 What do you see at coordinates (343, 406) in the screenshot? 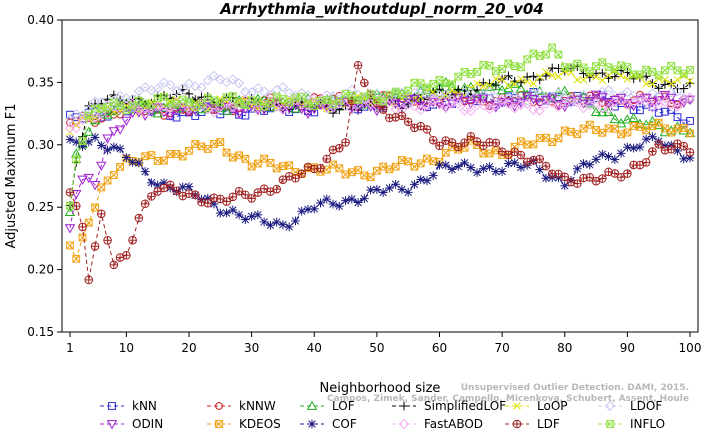
I see `legend-label: LOF` at bounding box center [343, 406].